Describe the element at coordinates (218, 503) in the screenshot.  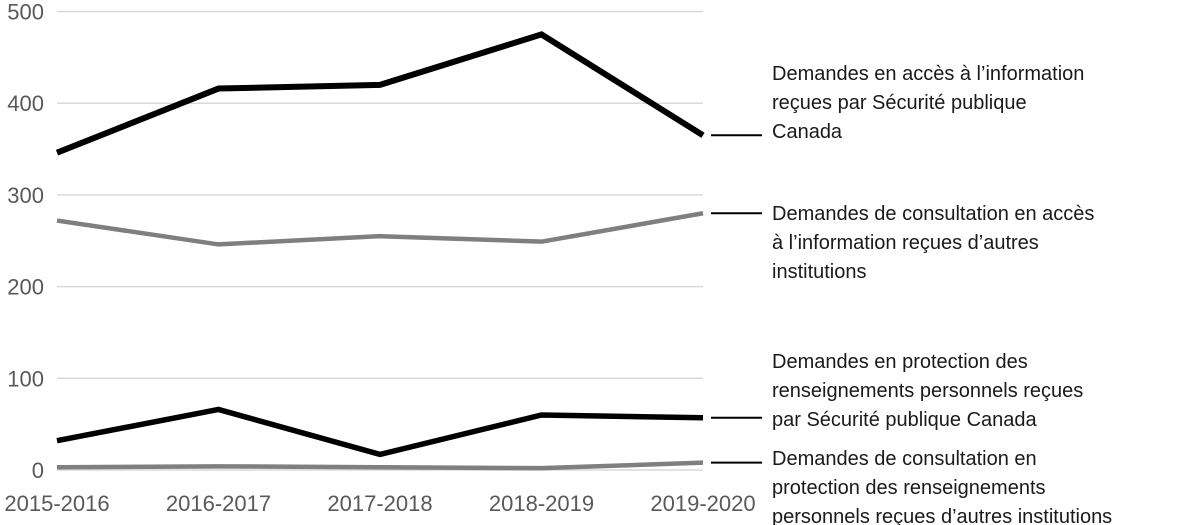
I see `x-tick-label-2016-2017: 2016-2017` at that location.